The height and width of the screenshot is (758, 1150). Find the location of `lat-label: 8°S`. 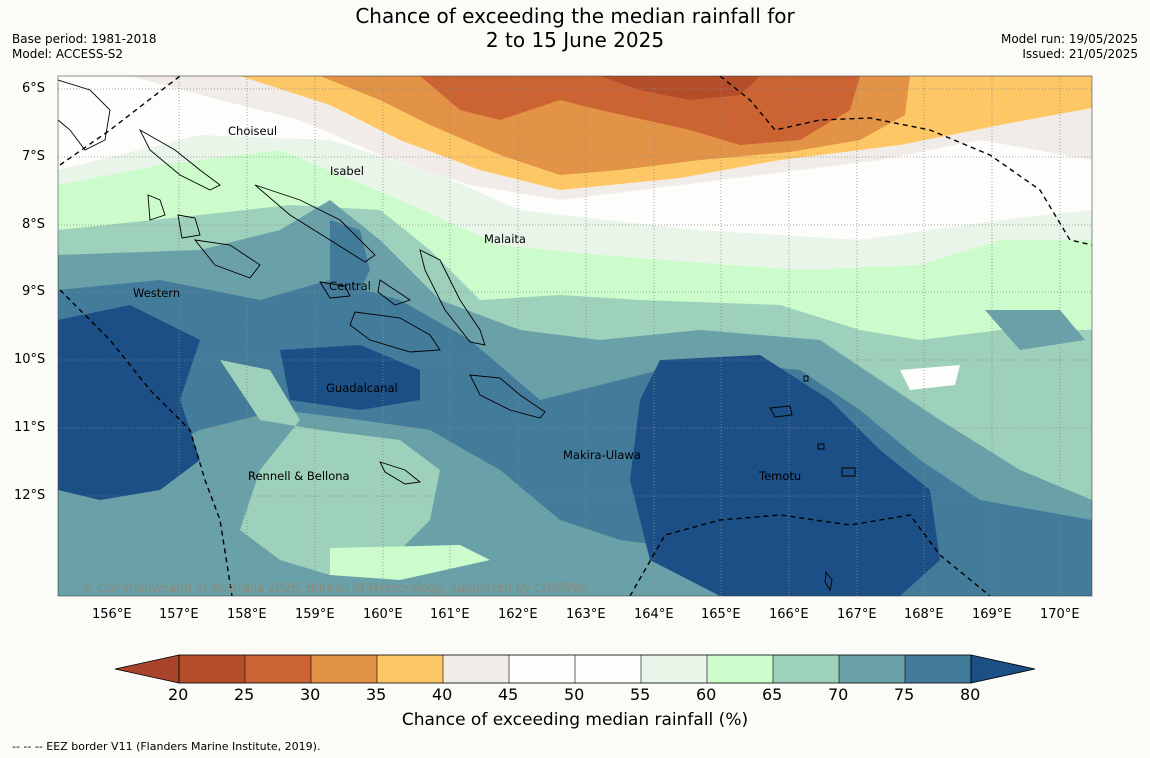

lat-label: 8°S is located at coordinates (34, 224).